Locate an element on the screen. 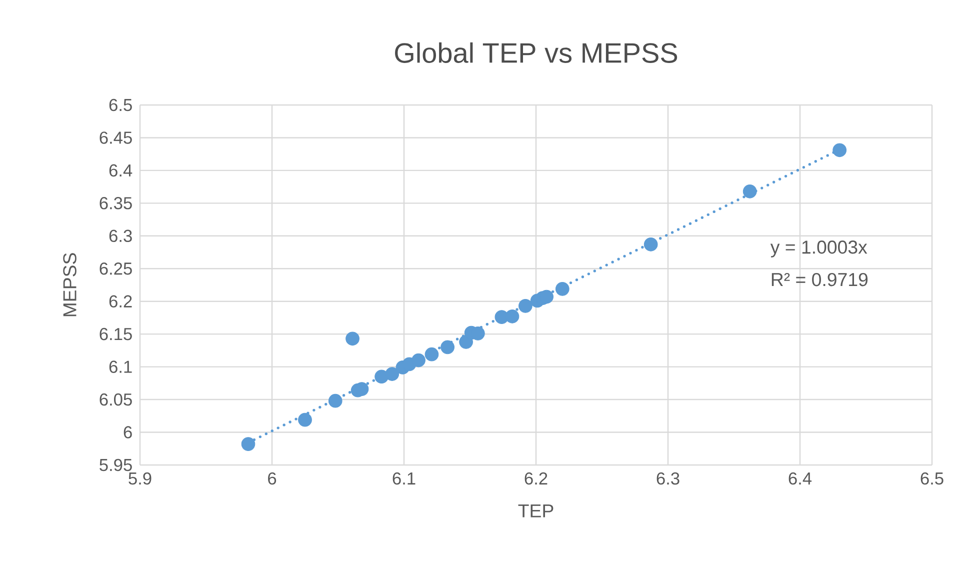  y-tick-label: 6.05 is located at coordinates (116, 399).